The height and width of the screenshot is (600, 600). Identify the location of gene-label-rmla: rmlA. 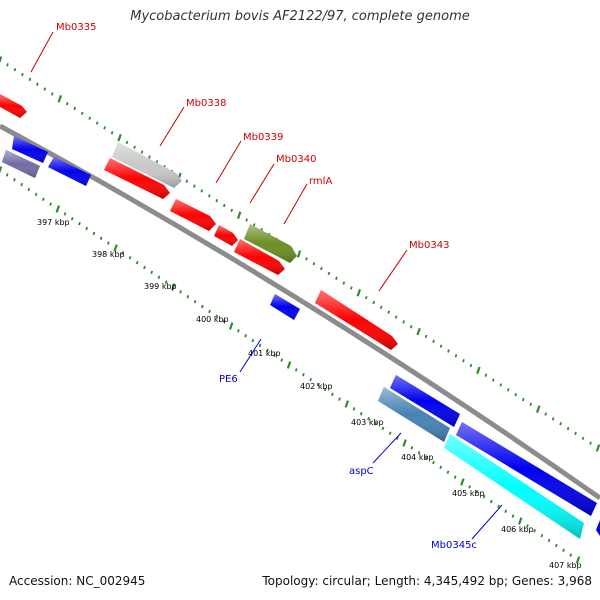
(320, 181).